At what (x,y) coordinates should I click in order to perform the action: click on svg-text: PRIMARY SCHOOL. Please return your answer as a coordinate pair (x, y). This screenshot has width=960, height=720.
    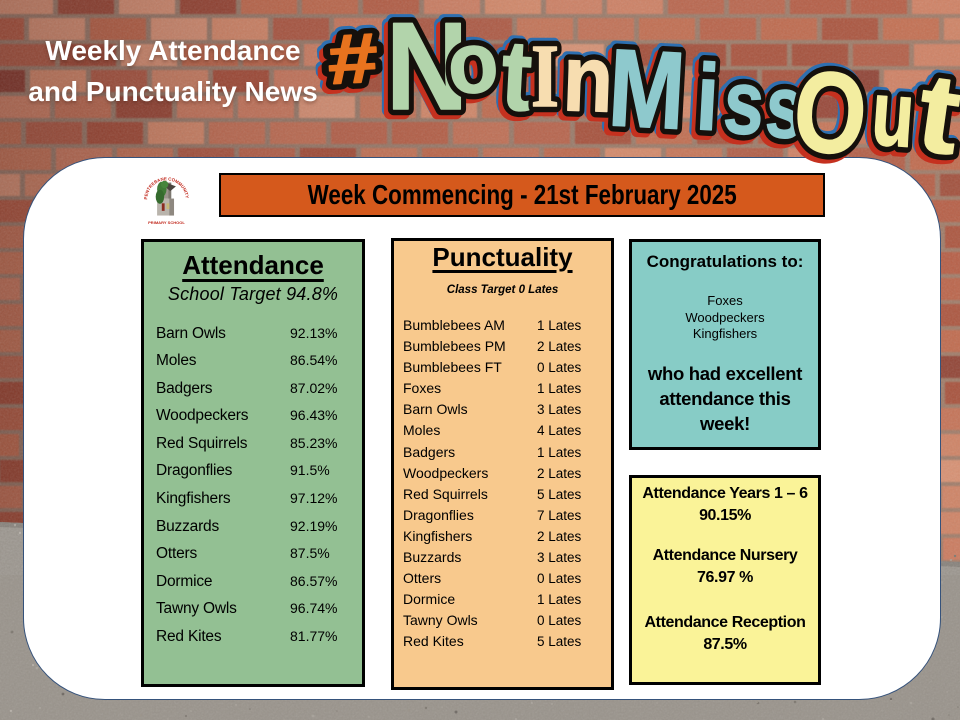
    Looking at the image, I should click on (166, 222).